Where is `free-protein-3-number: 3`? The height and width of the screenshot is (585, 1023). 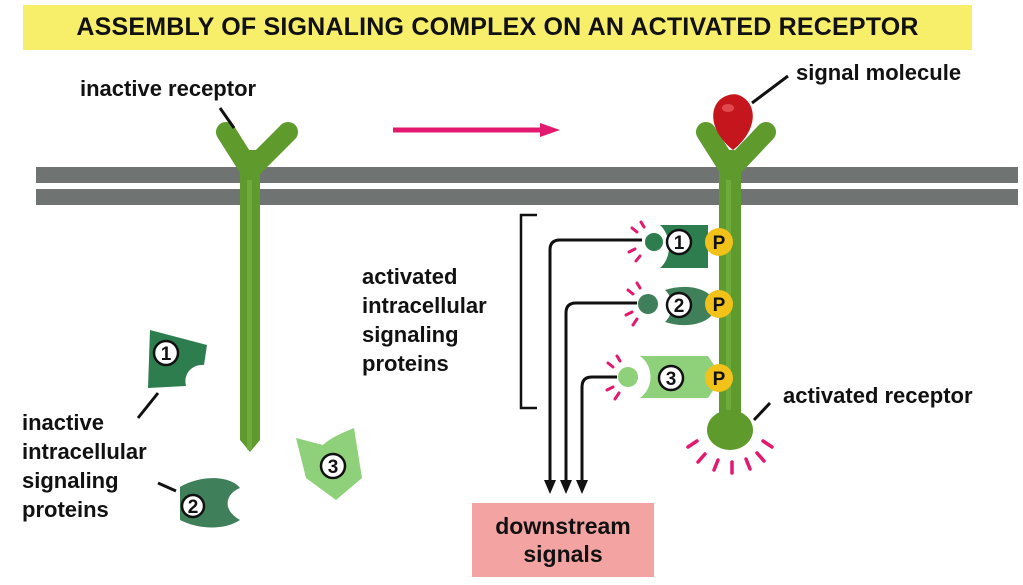
free-protein-3-number: 3 is located at coordinates (333, 467).